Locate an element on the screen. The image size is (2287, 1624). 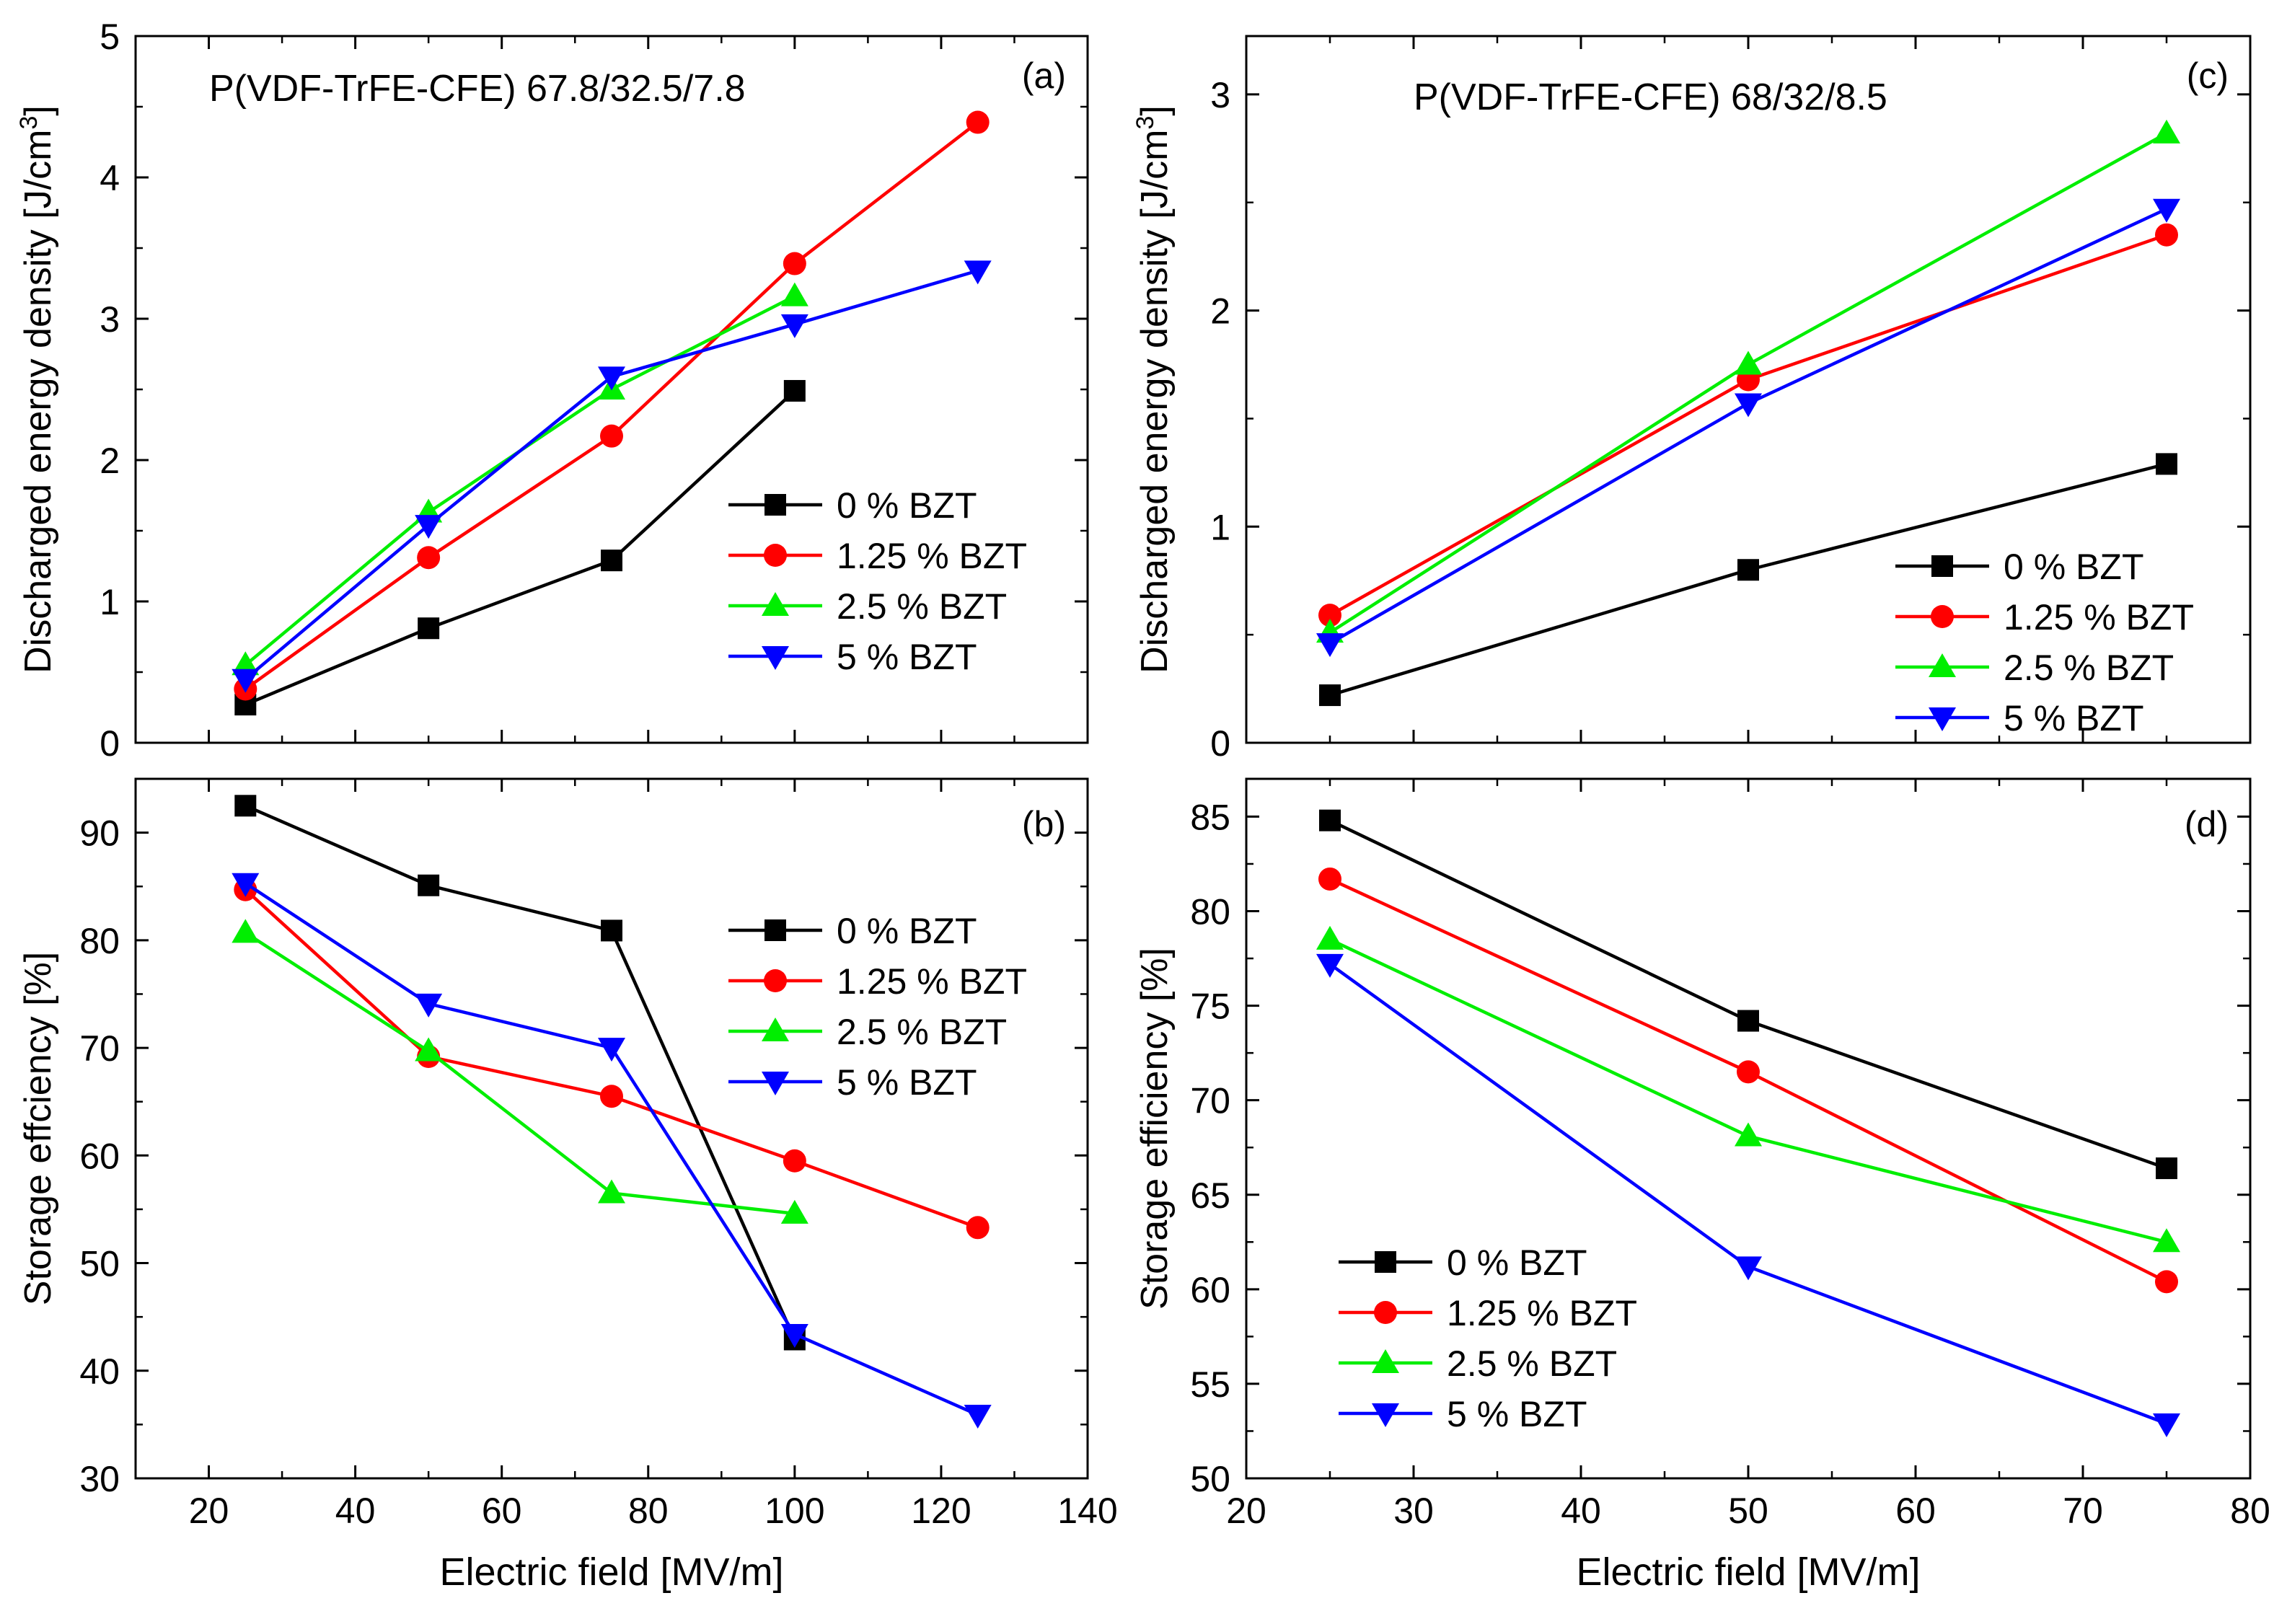
x-tick-label: 70 is located at coordinates (2083, 1511).